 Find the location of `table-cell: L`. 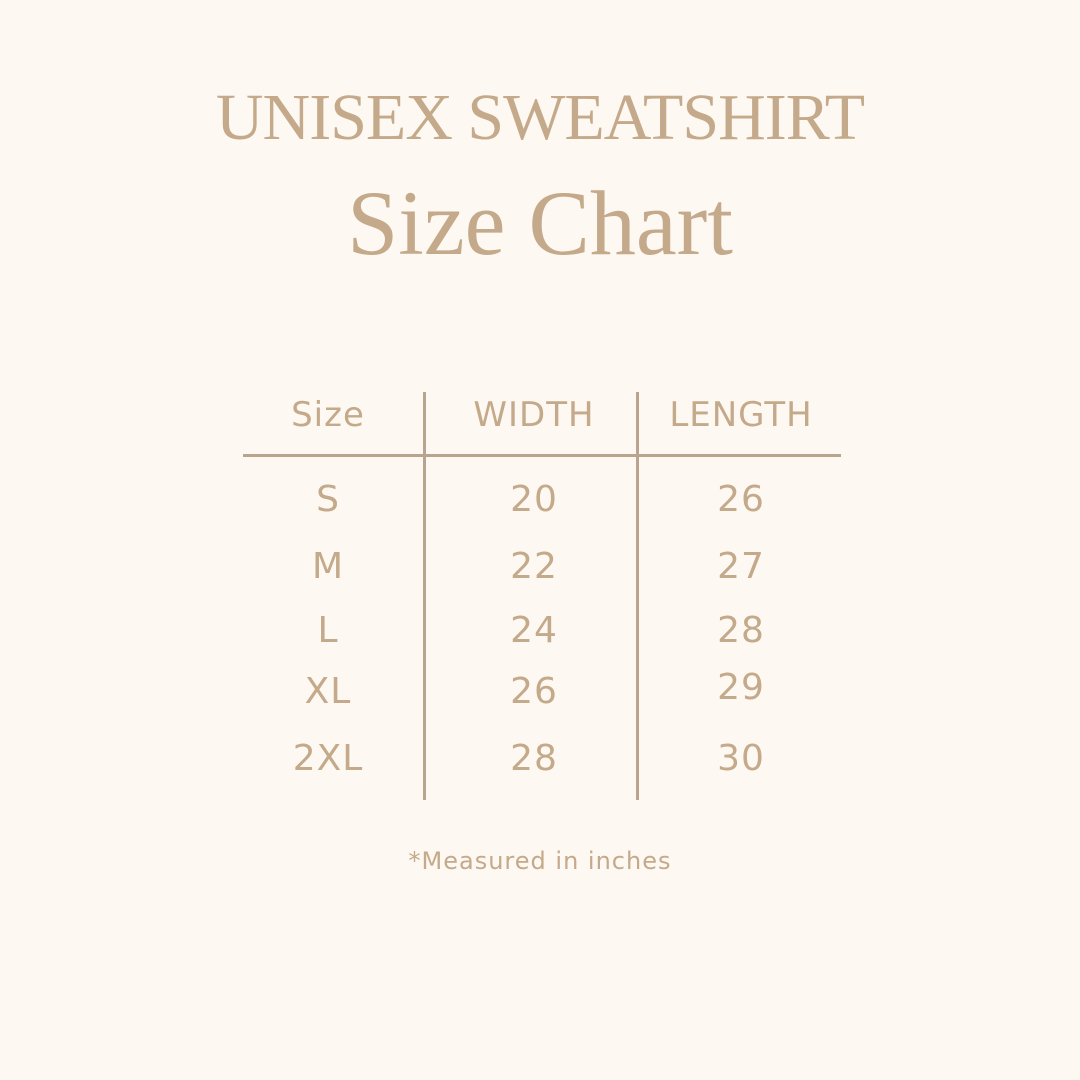

table-cell: L is located at coordinates (328, 630).